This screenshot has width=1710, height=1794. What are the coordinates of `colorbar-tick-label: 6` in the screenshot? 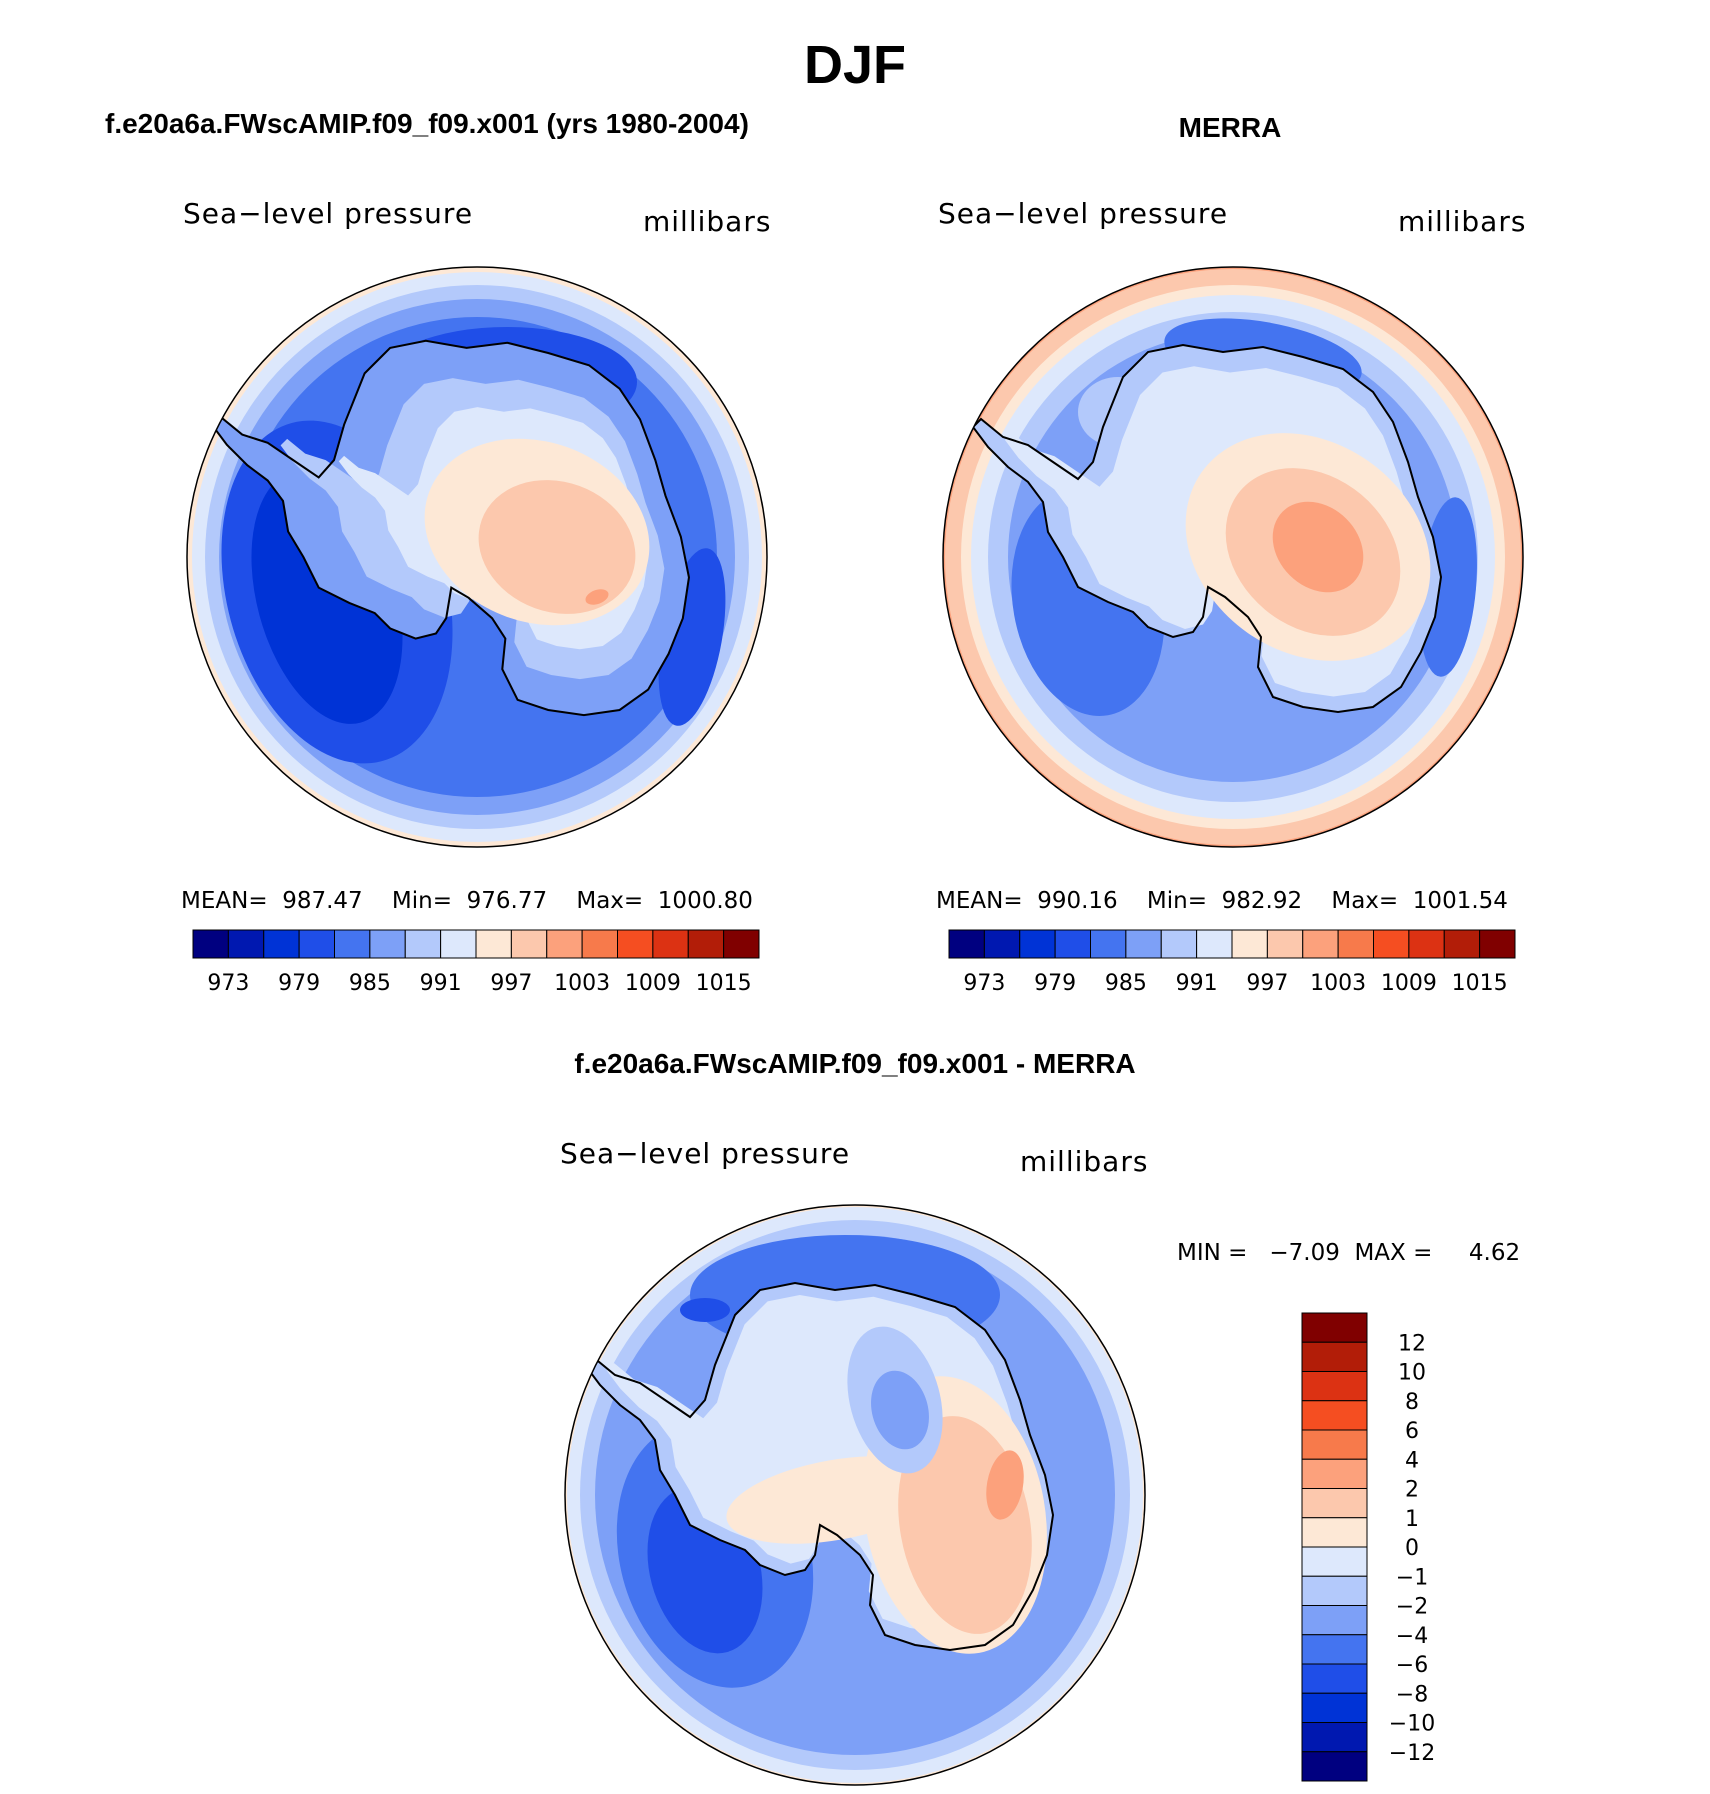 It's located at (1412, 1431).